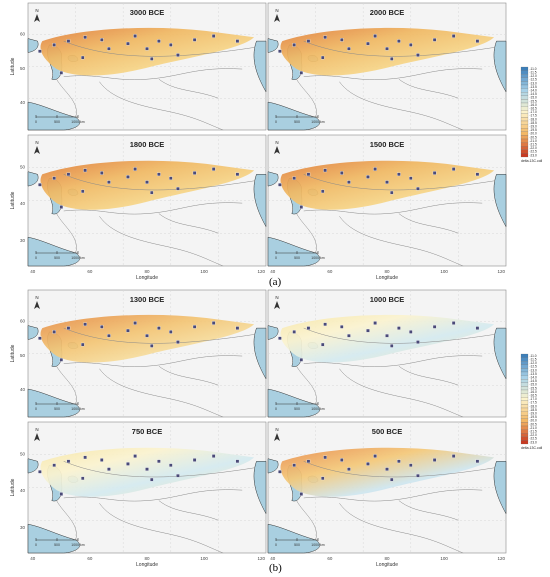 The image size is (550, 577). I want to click on legend-value: -13.5, so click(533, 374).